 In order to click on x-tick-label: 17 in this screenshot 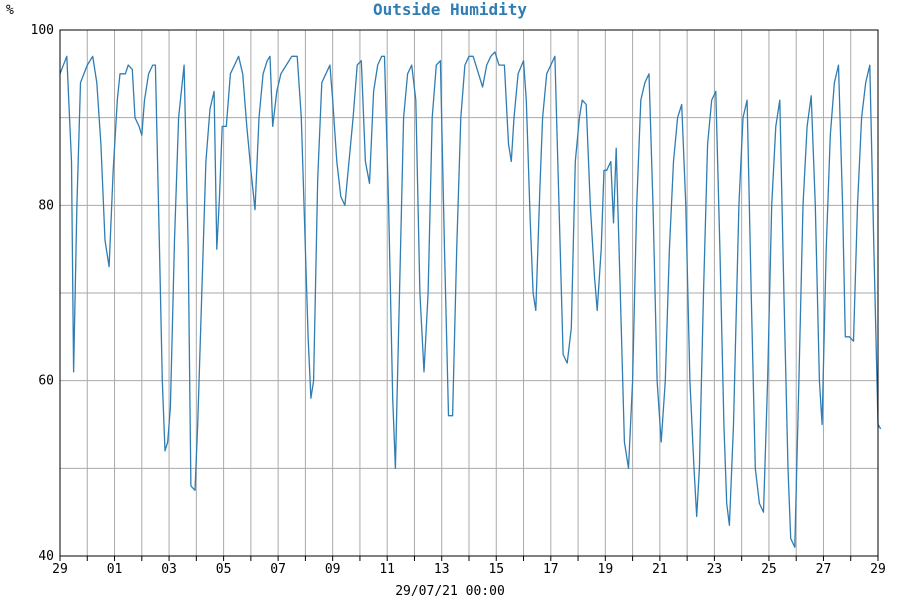, I will do `click(551, 569)`.